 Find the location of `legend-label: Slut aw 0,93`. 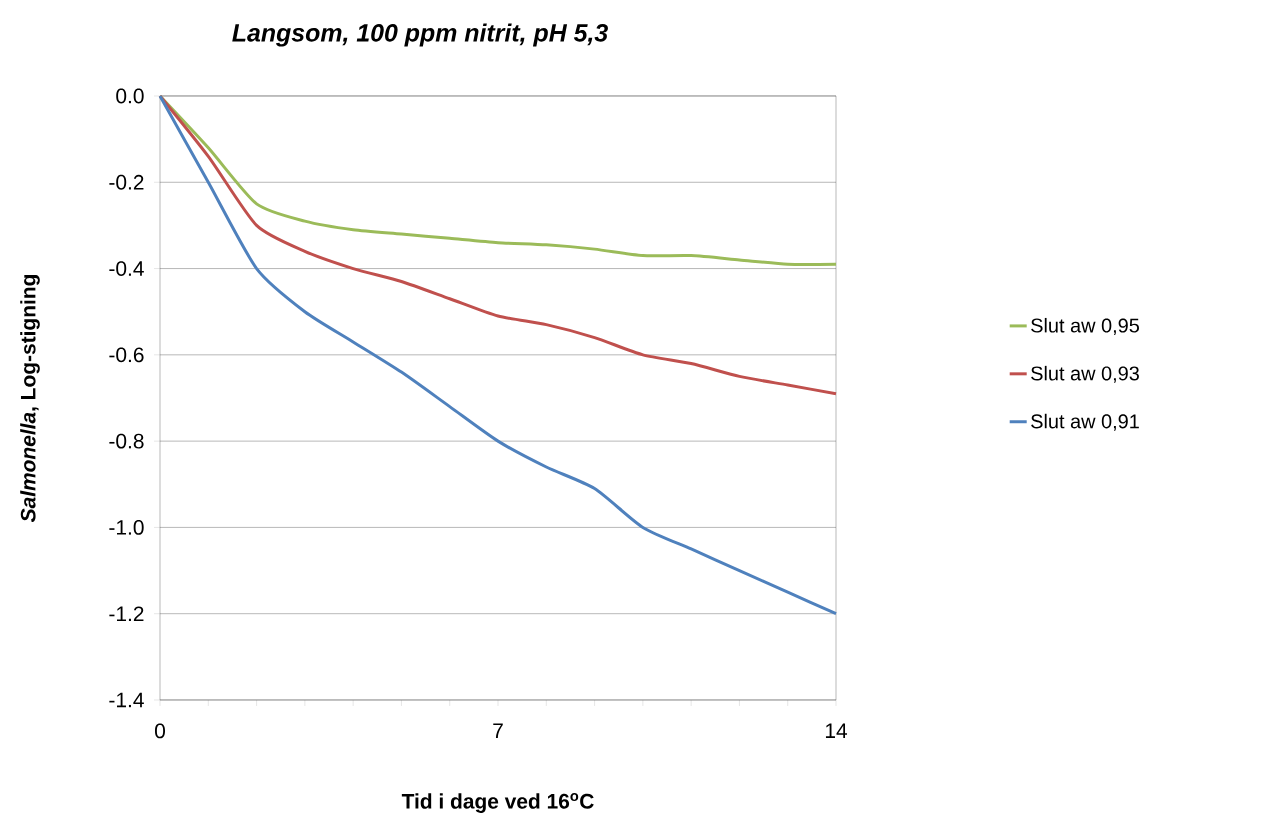

legend-label: Slut aw 0,93 is located at coordinates (1085, 374).